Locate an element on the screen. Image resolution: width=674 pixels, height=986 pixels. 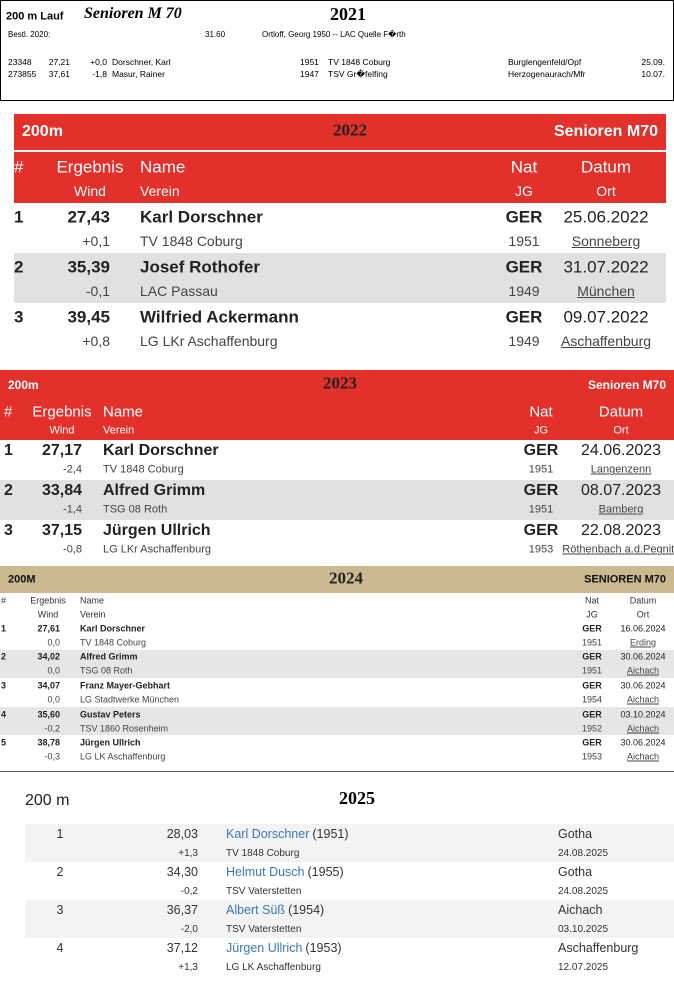
club: TSG 08 Roth is located at coordinates (135, 509).